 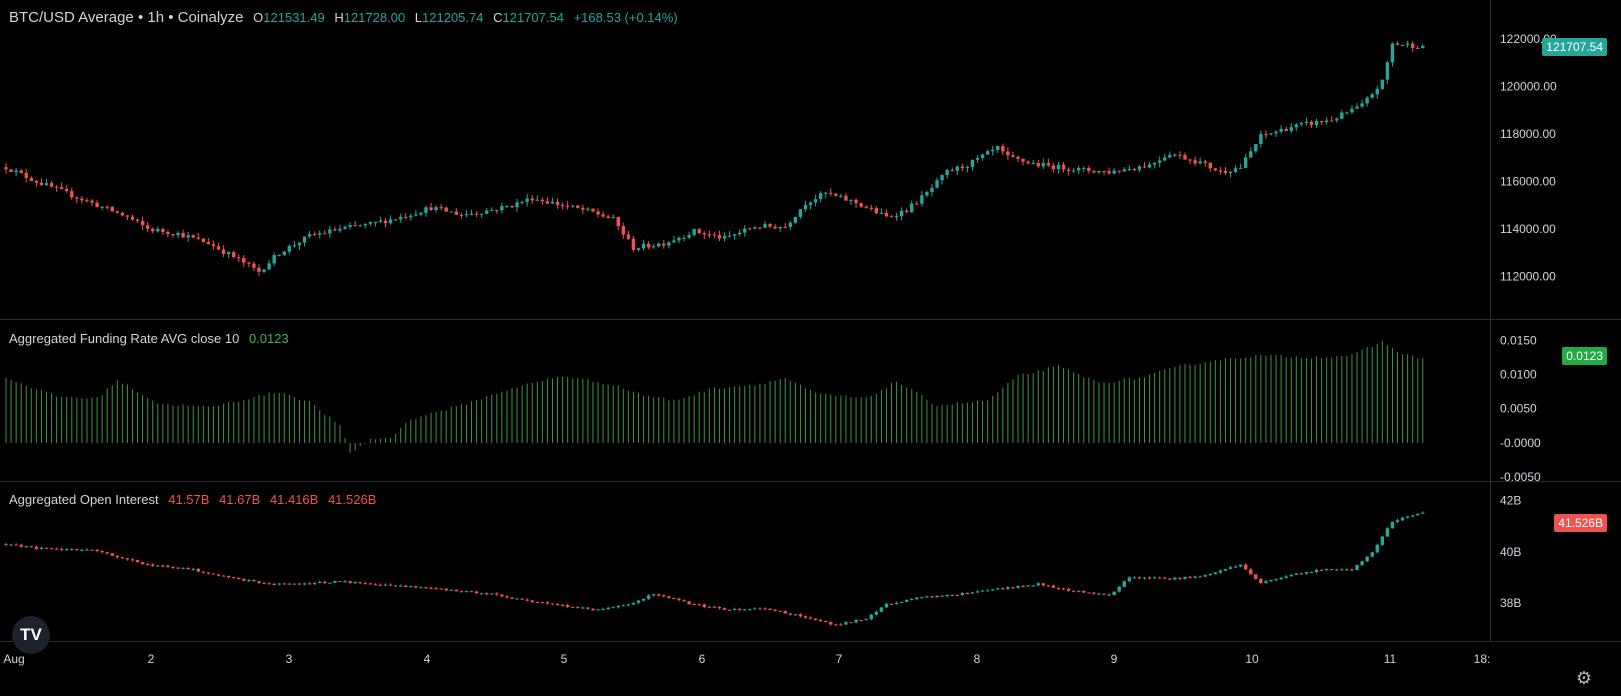 What do you see at coordinates (1584, 678) in the screenshot?
I see `gear-icon: ⚙` at bounding box center [1584, 678].